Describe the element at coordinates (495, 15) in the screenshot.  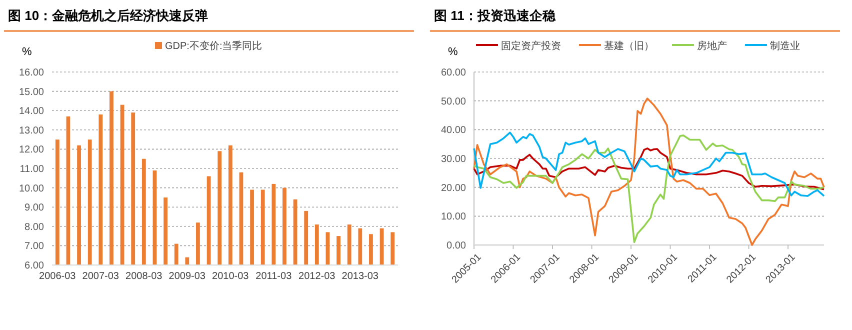
I see `chart-title: 图 11：投资迅速企稳` at that location.